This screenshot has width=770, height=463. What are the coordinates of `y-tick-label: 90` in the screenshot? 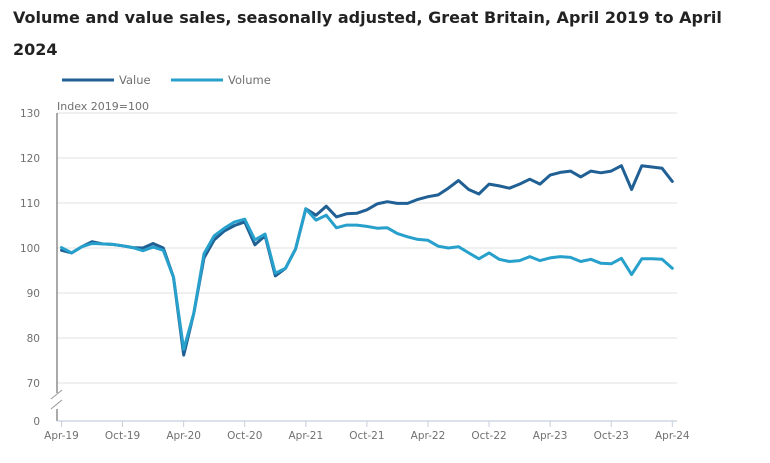 It's located at (33, 294).